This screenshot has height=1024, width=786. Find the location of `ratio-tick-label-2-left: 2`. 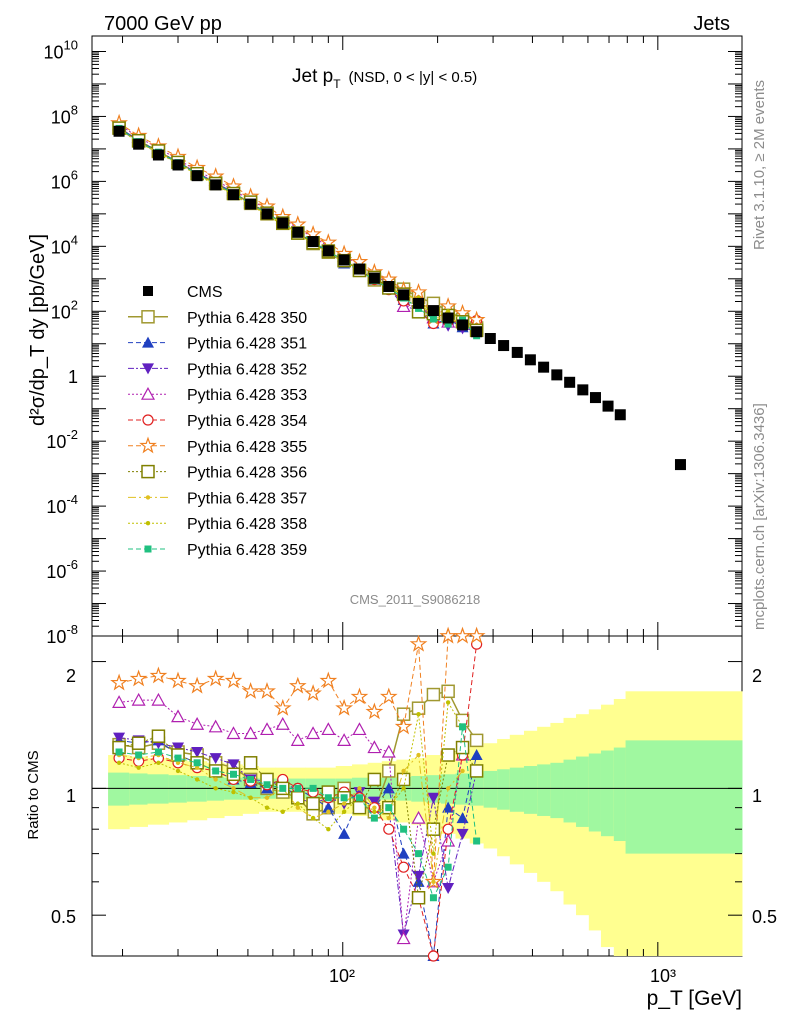

ratio-tick-label-2-left: 2 is located at coordinates (71, 676).